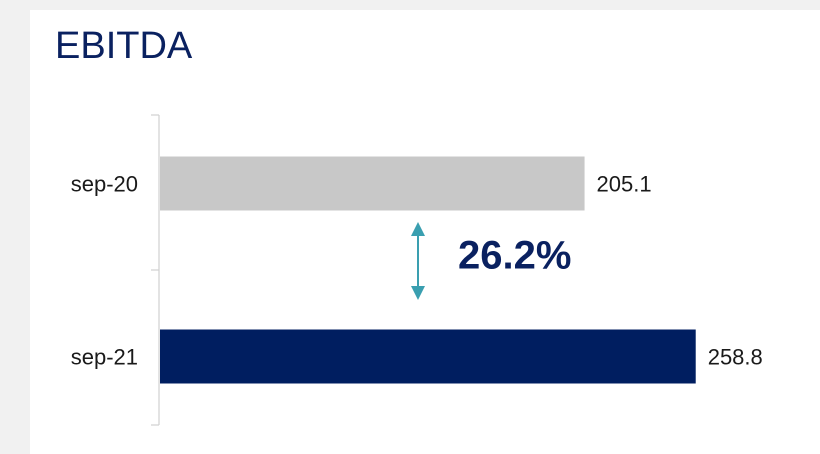  What do you see at coordinates (104, 183) in the screenshot?
I see `y-tick-label: sep-20` at bounding box center [104, 183].